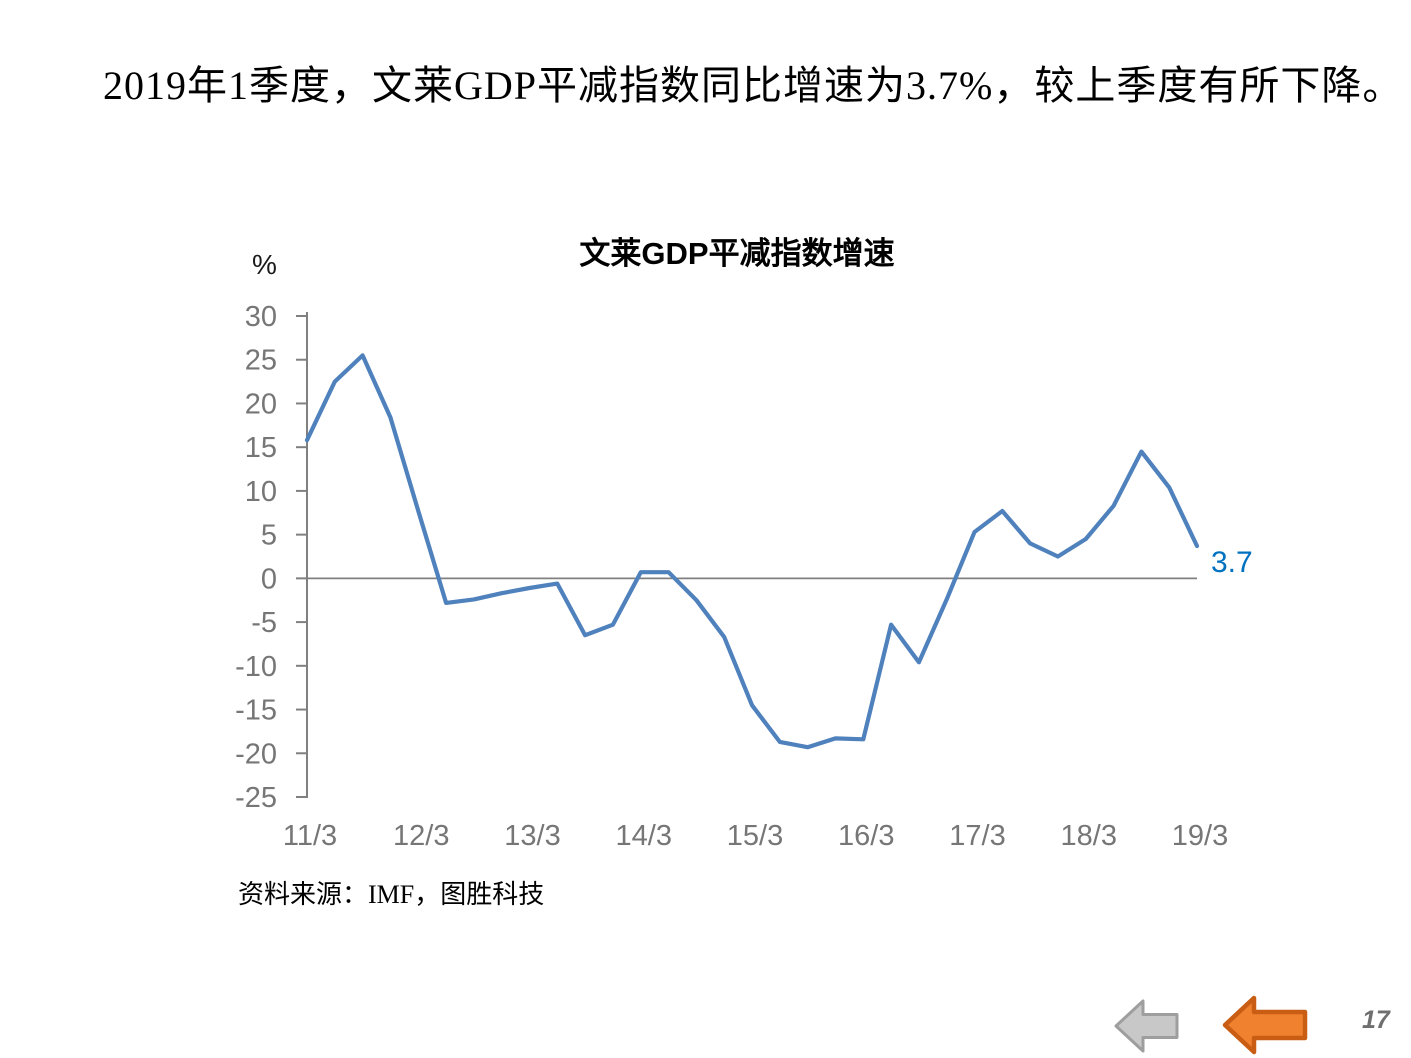 Image resolution: width=1411 pixels, height=1058 pixels. I want to click on y-axis-tick-label: -10, so click(256, 667).